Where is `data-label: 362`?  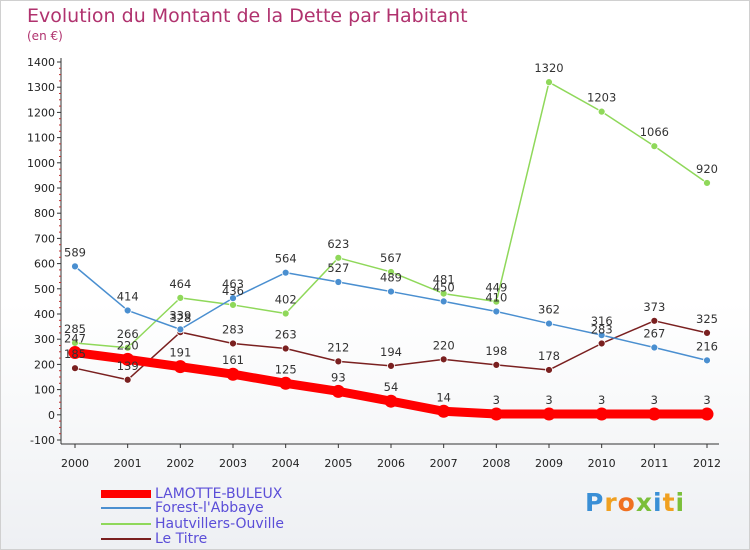
data-label: 362 is located at coordinates (549, 310).